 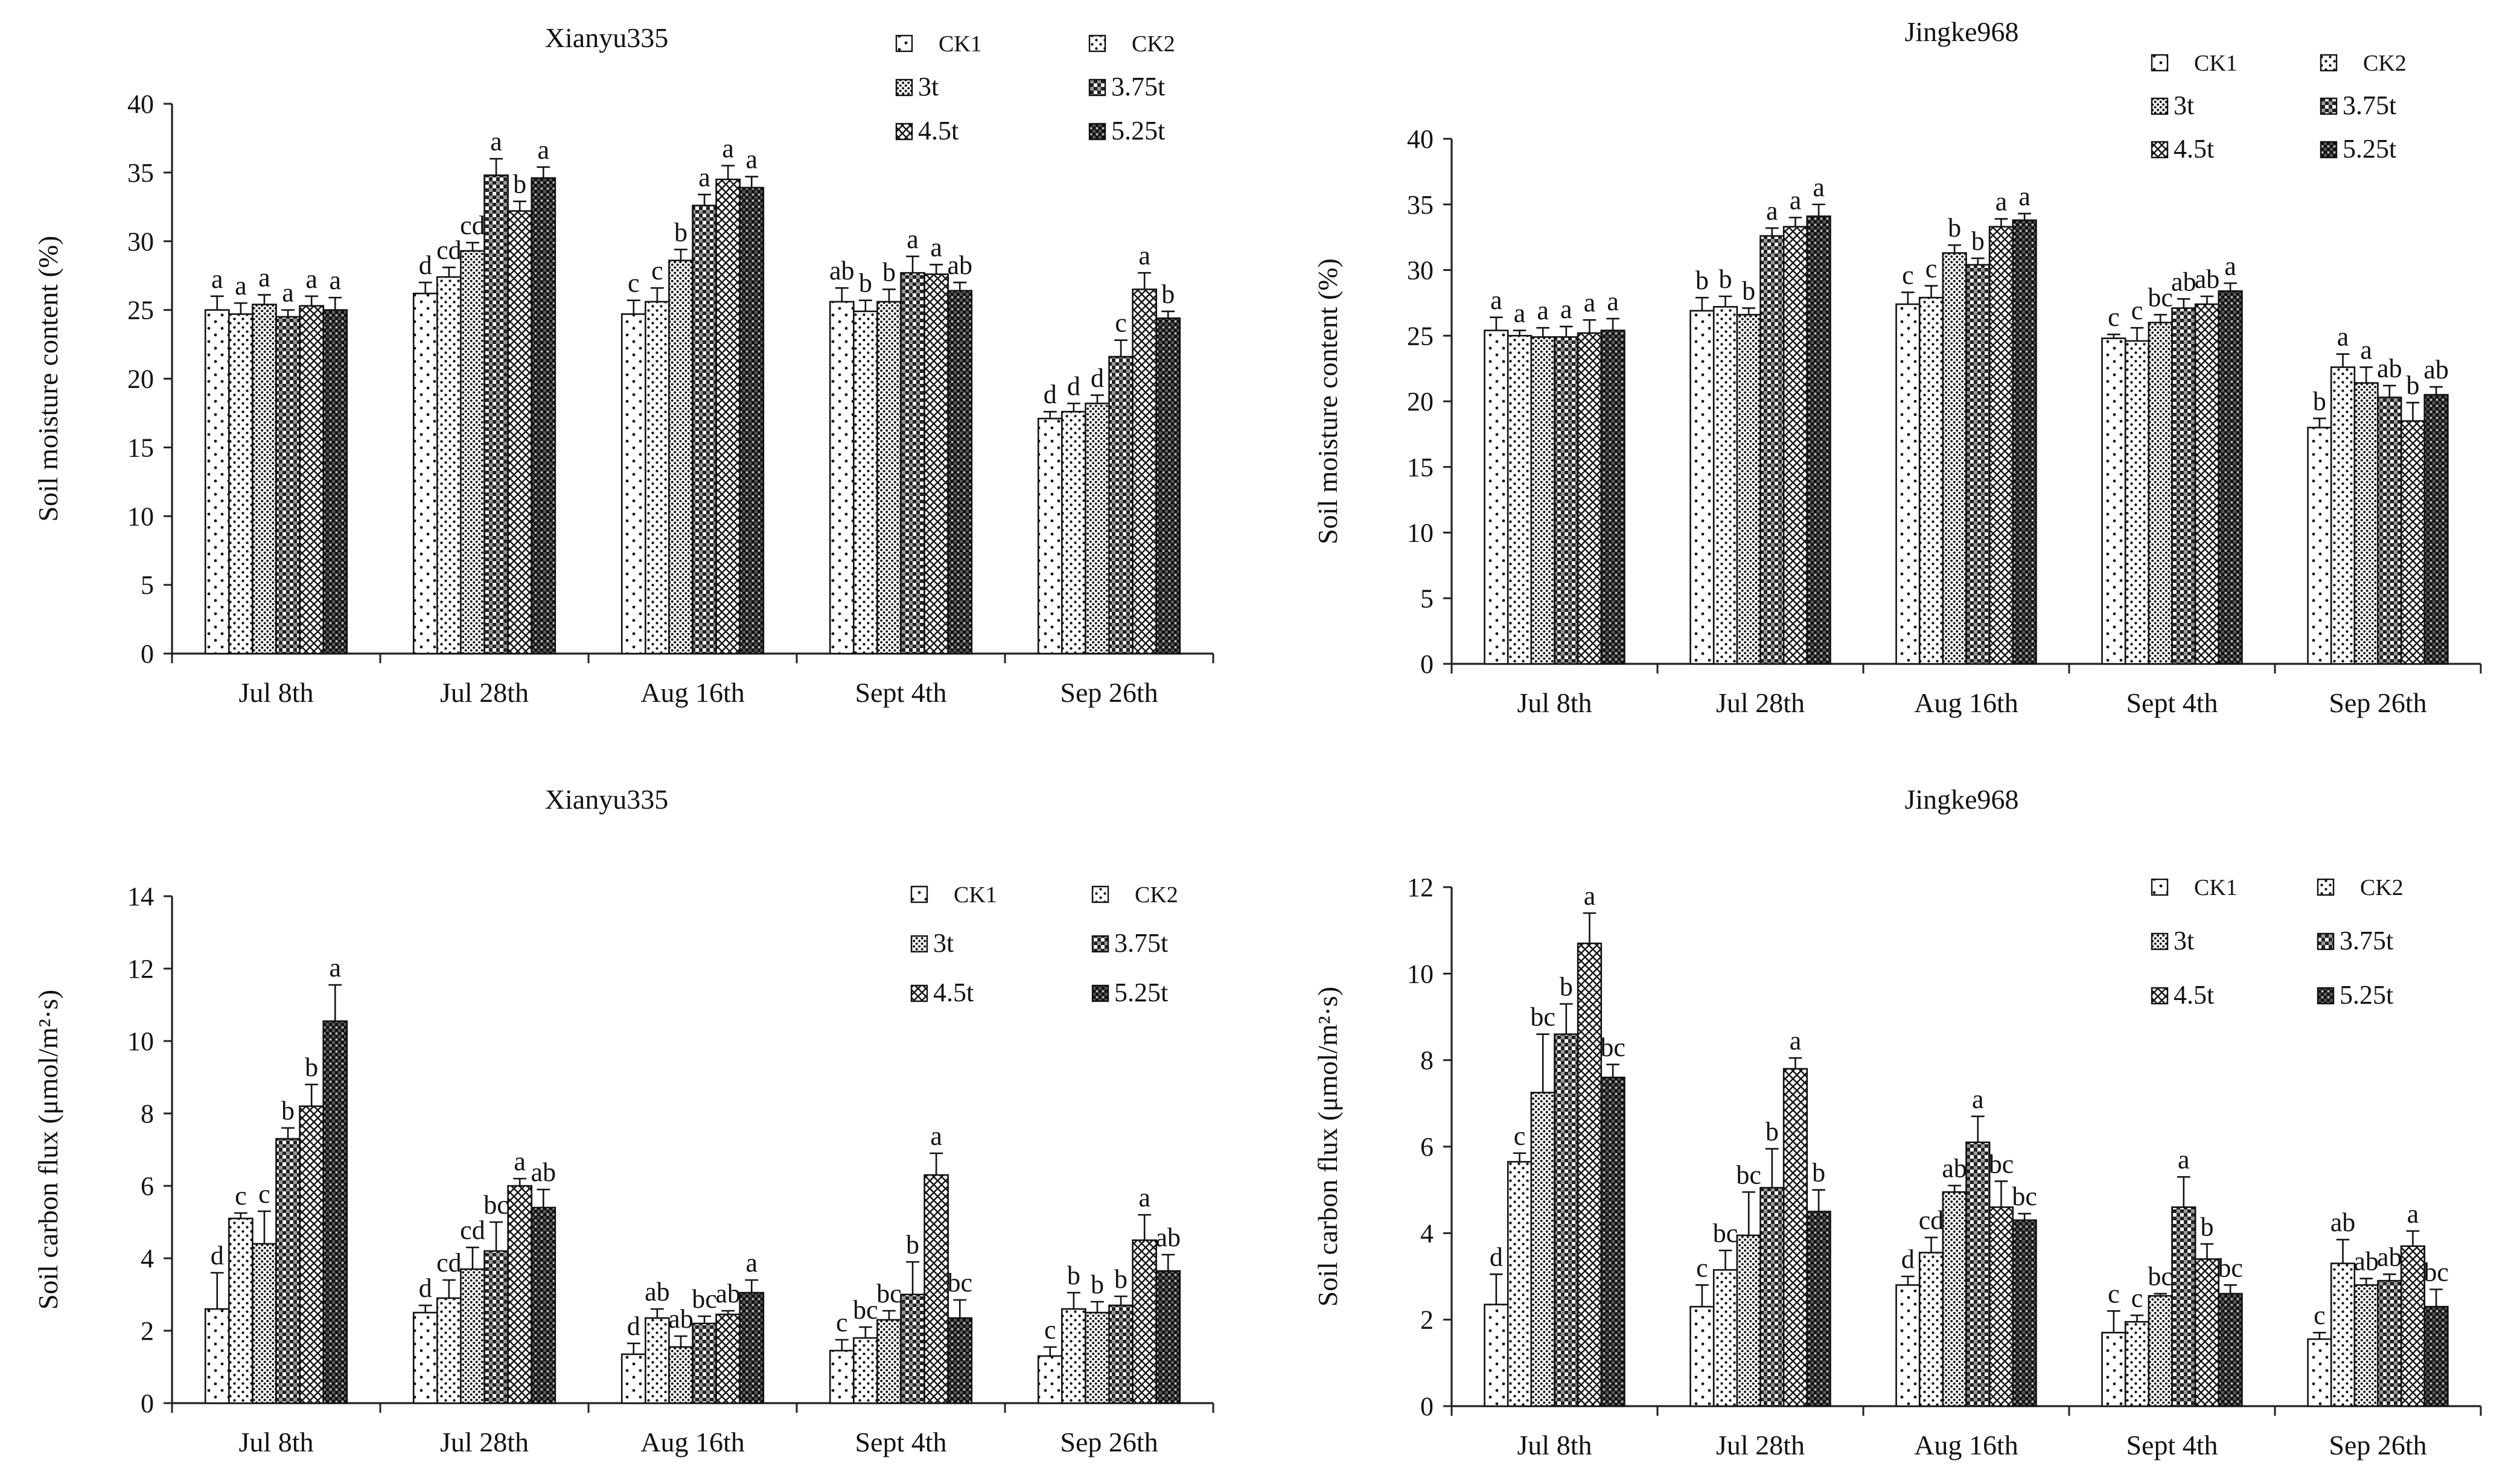 What do you see at coordinates (48, 379) in the screenshot?
I see `y-axis-label: Soil moisture content (%)` at bounding box center [48, 379].